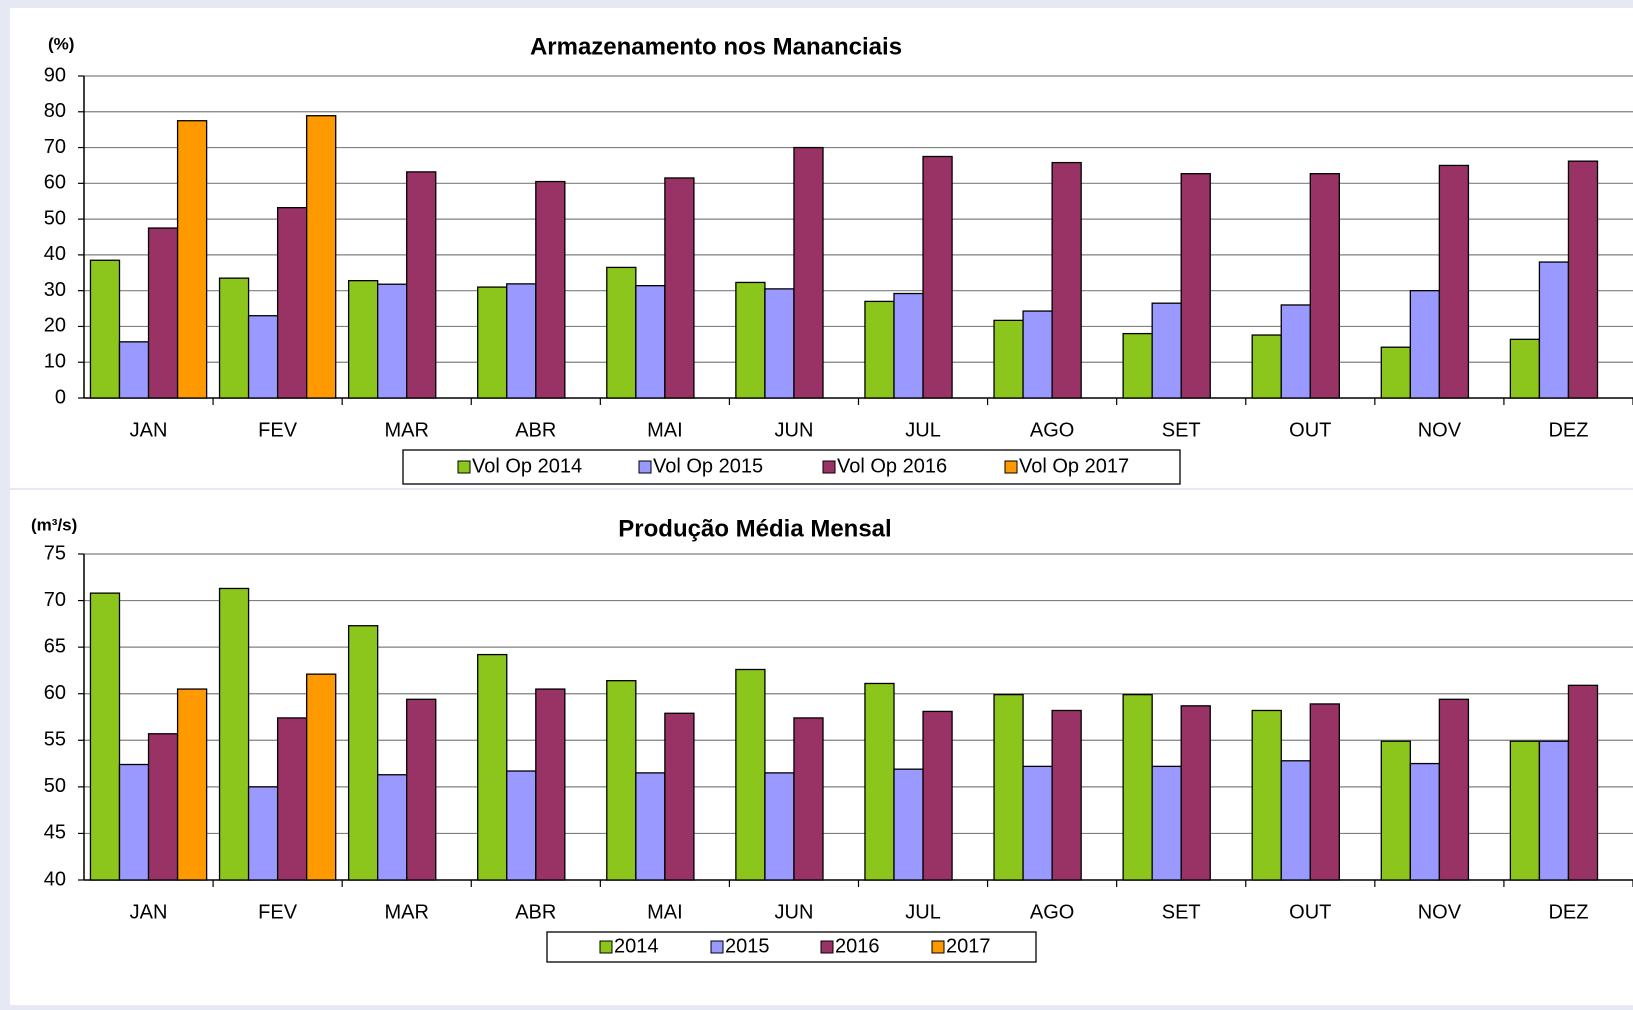  What do you see at coordinates (134, 822) in the screenshot?
I see `production-bar-jan-2015` at bounding box center [134, 822].